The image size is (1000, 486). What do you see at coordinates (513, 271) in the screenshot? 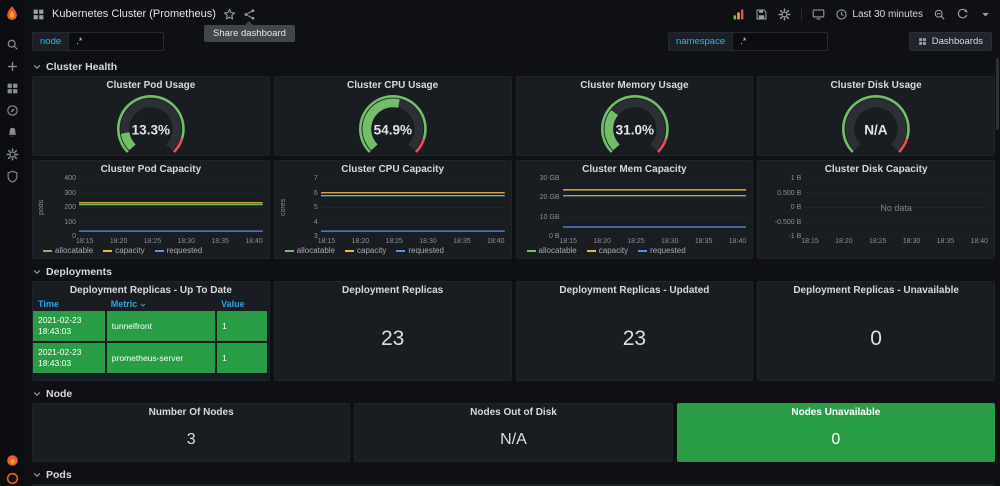
I see `row-deployments: Deployments` at bounding box center [513, 271].